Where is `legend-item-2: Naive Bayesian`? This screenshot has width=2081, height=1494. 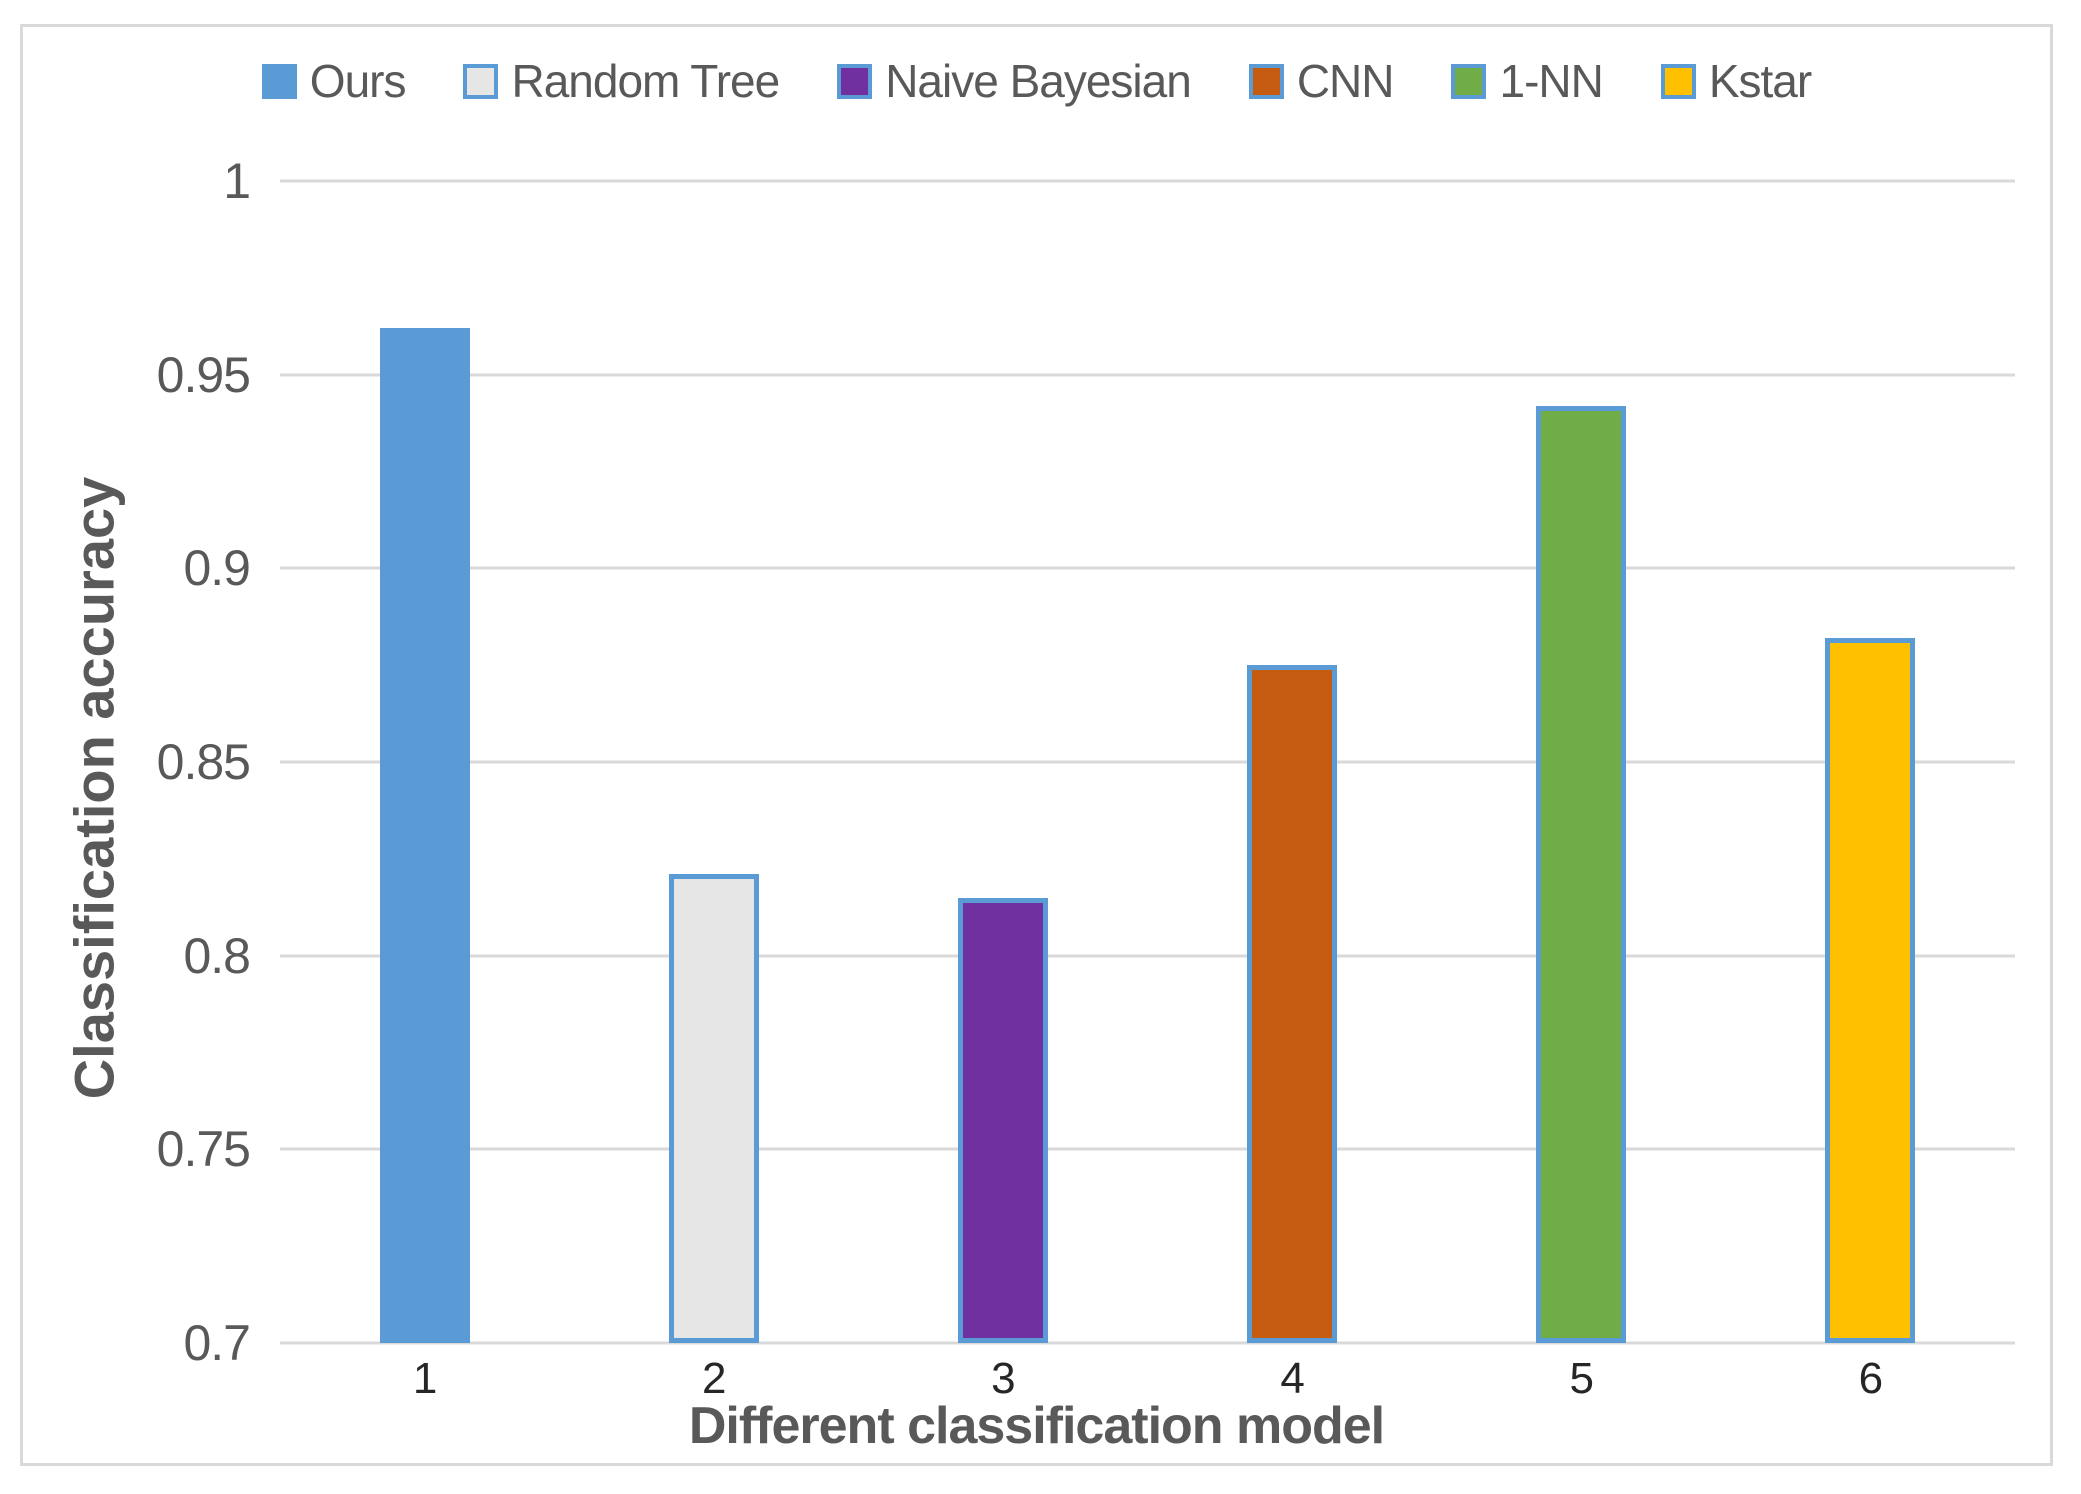 legend-item-2: Naive Bayesian is located at coordinates (1014, 81).